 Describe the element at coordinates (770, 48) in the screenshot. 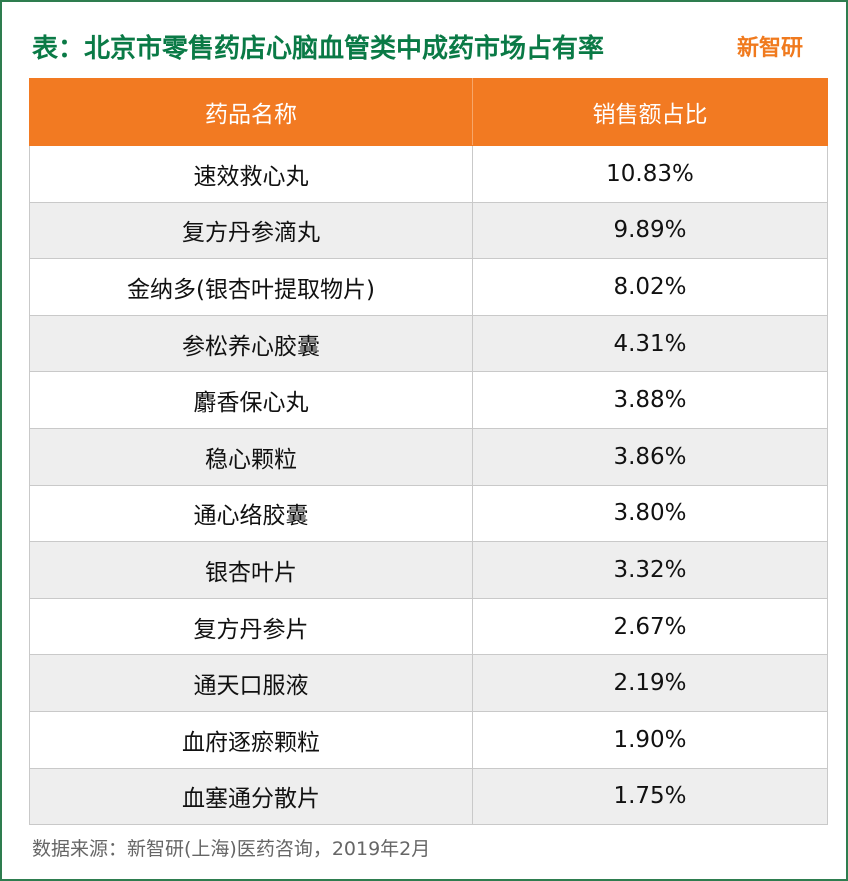

I see `brand-logo: 新智研` at that location.